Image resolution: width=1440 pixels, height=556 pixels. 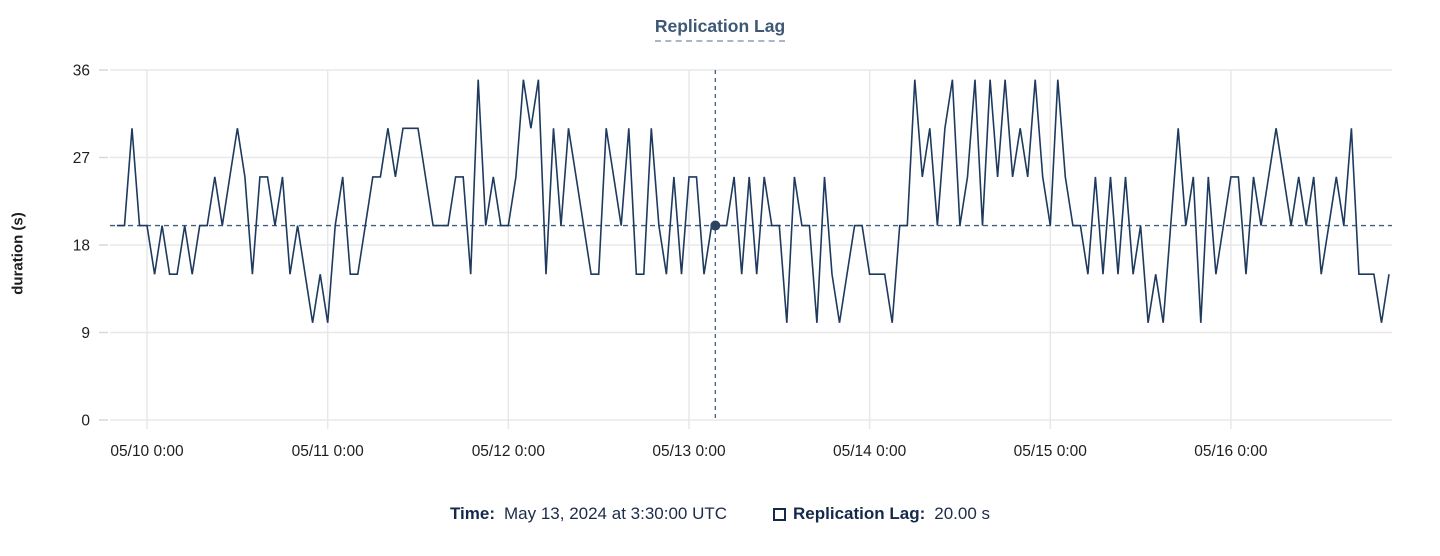 What do you see at coordinates (81, 246) in the screenshot?
I see `y-tick-label: 18` at bounding box center [81, 246].